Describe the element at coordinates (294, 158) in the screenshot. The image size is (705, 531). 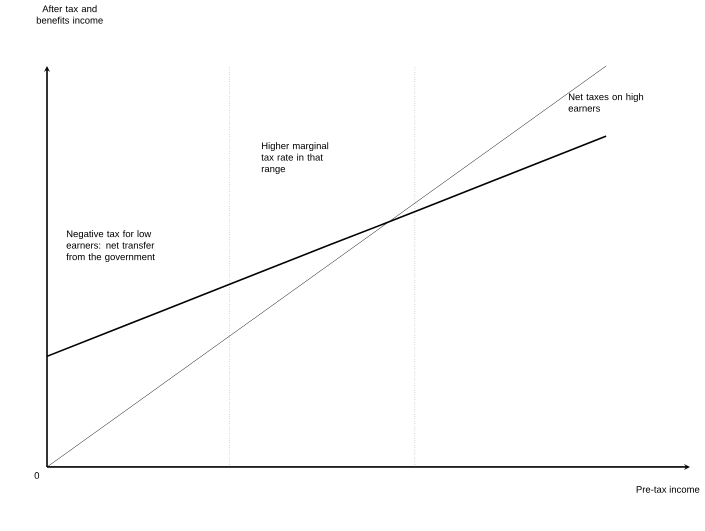
I see `annotation: Higher marginal tax rate in that range` at that location.